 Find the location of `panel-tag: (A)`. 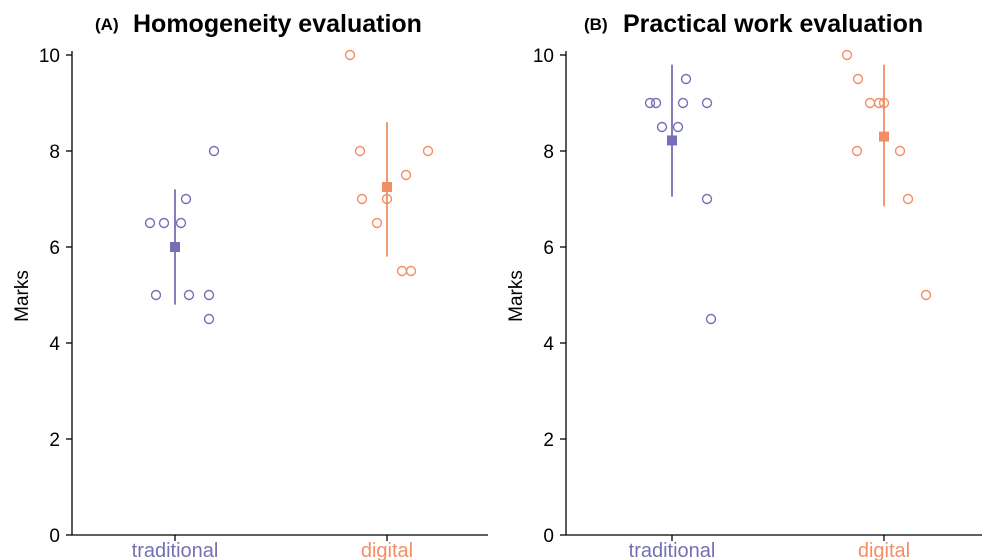

panel-tag: (A) is located at coordinates (107, 24).